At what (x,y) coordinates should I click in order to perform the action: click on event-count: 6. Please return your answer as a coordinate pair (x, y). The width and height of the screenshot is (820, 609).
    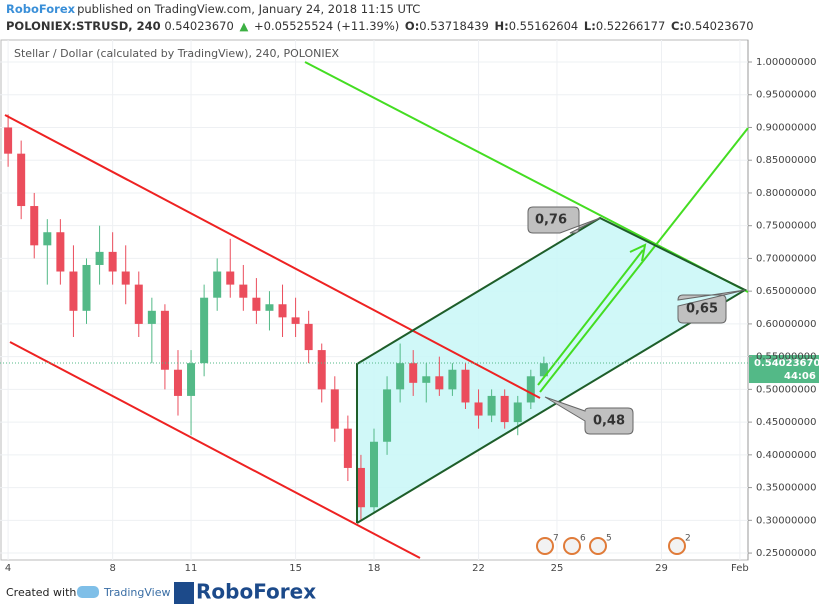
    Looking at the image, I should click on (583, 539).